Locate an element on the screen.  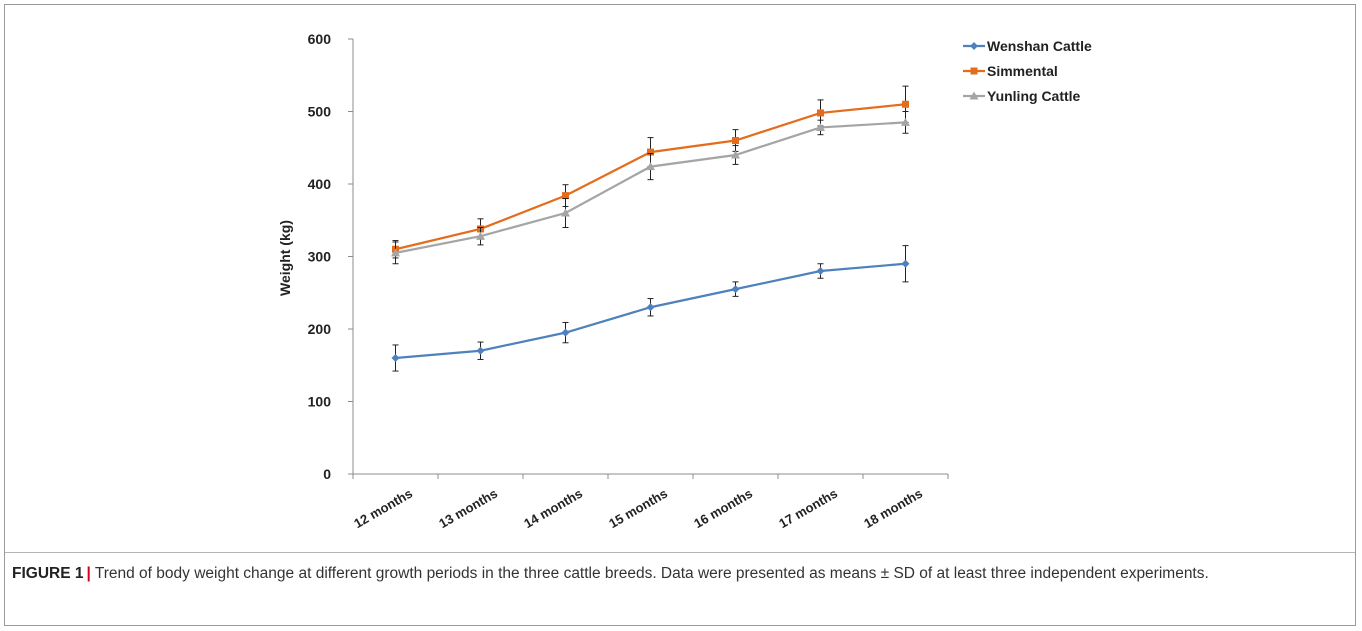
y-tick-label: 500 is located at coordinates (320, 112).